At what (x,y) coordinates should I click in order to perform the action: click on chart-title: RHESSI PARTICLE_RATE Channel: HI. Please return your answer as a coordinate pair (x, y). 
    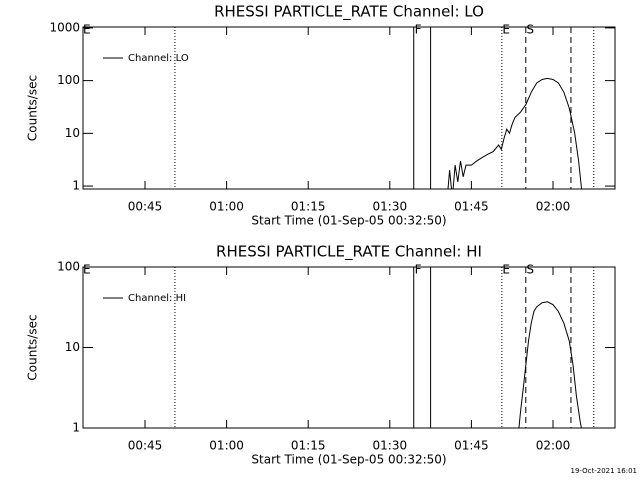
    Looking at the image, I should click on (349, 252).